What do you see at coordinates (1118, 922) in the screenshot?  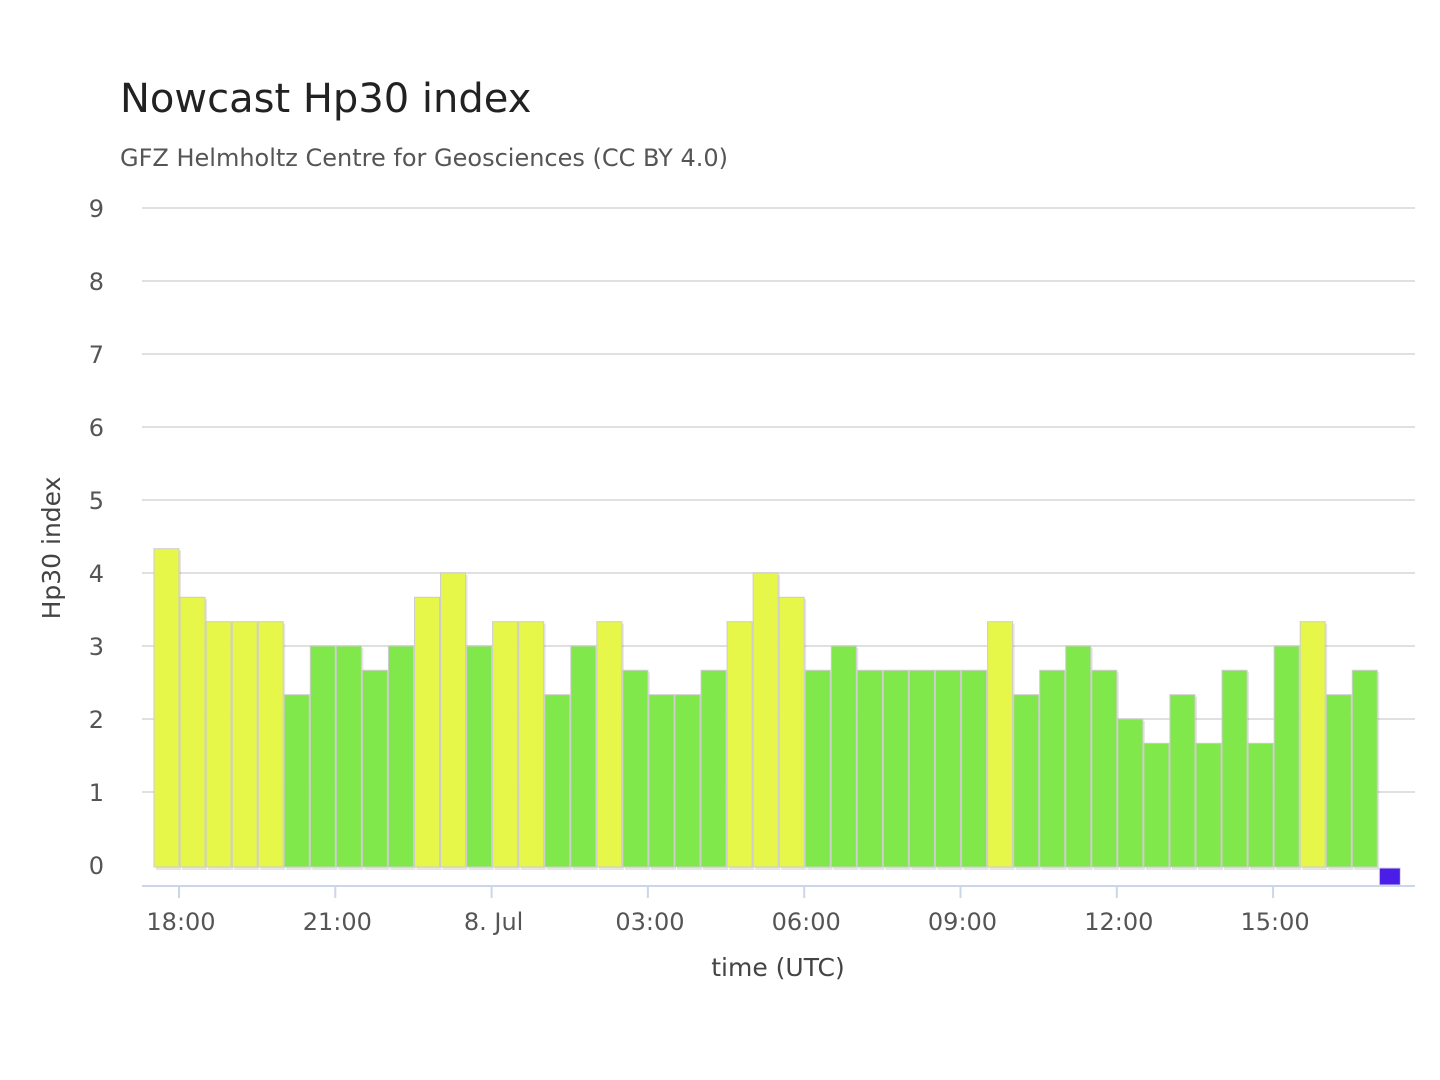 I see `x-tick-label: 12:00` at bounding box center [1118, 922].